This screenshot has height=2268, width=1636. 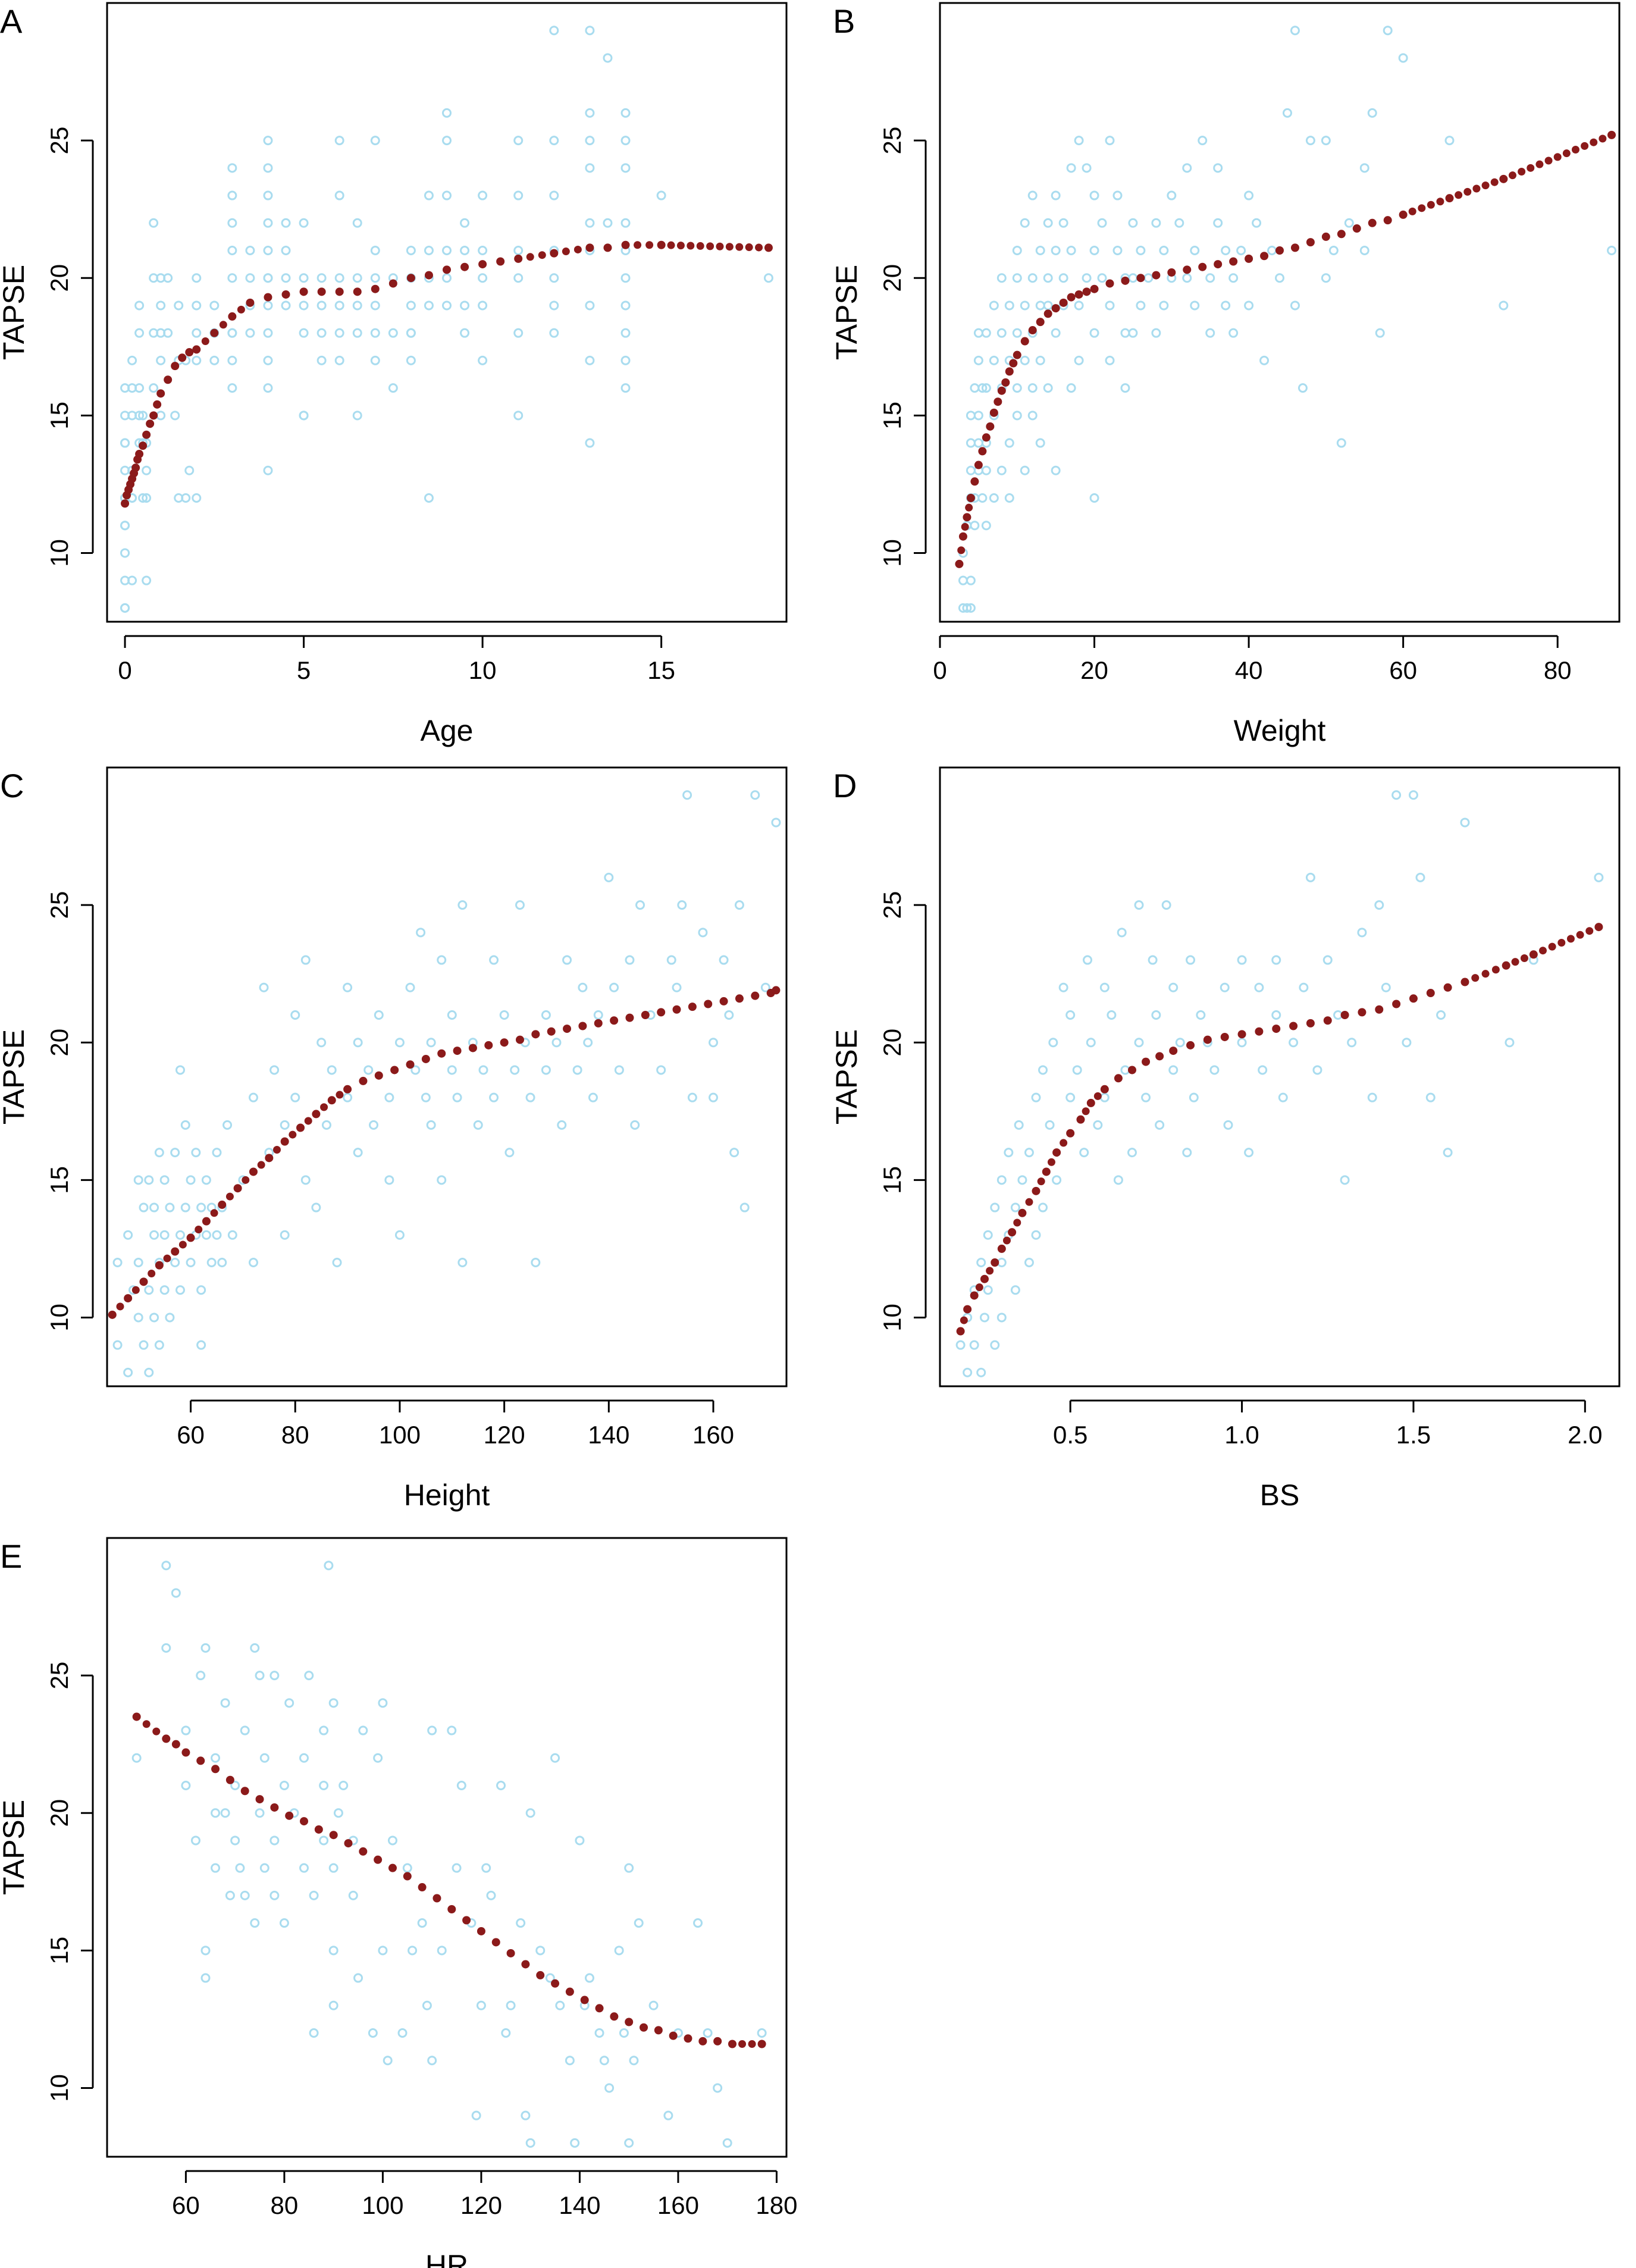 I want to click on x-tick-label: 0.5, so click(x=1070, y=1435).